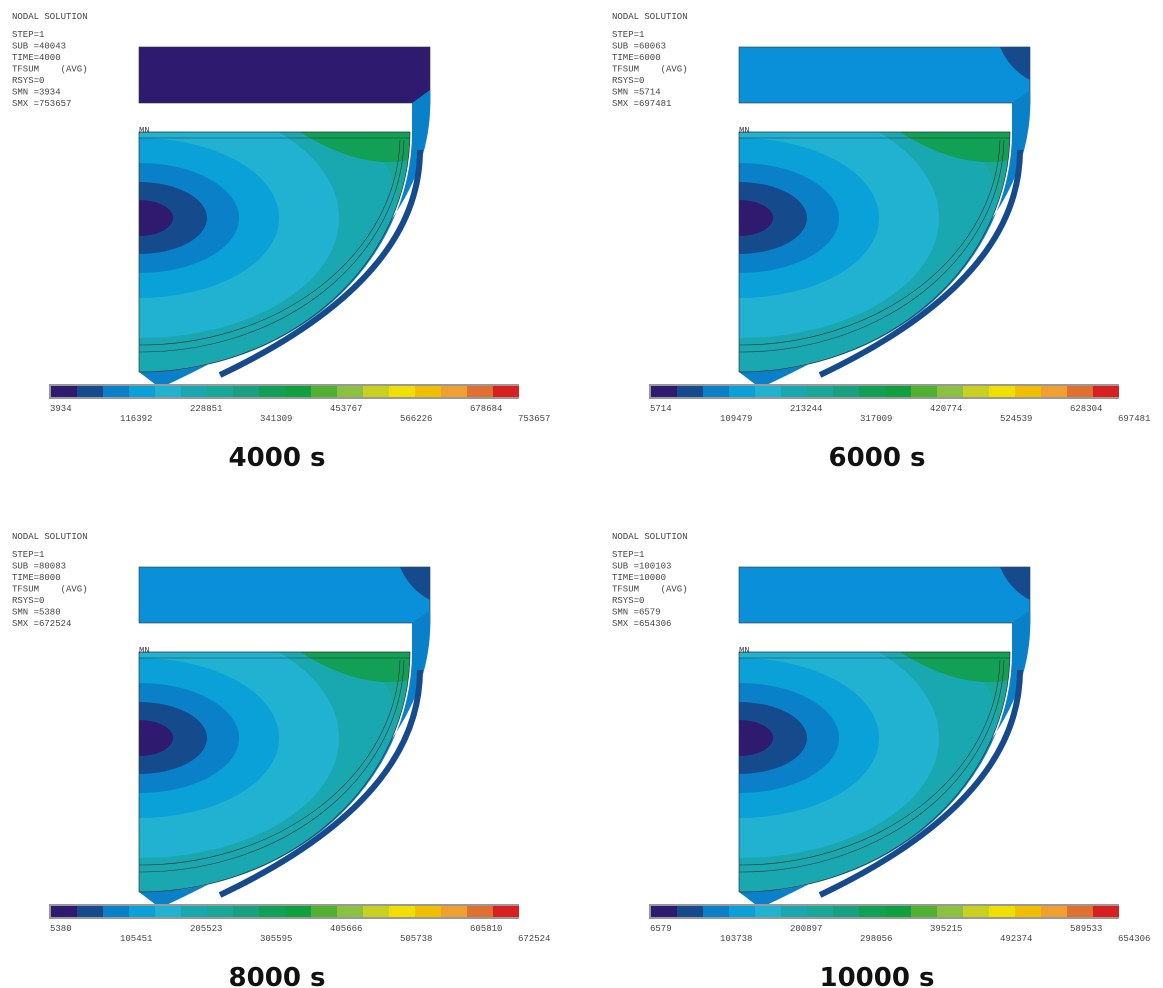 The image size is (1163, 988). I want to click on info-line: SMN =6579, so click(636, 613).